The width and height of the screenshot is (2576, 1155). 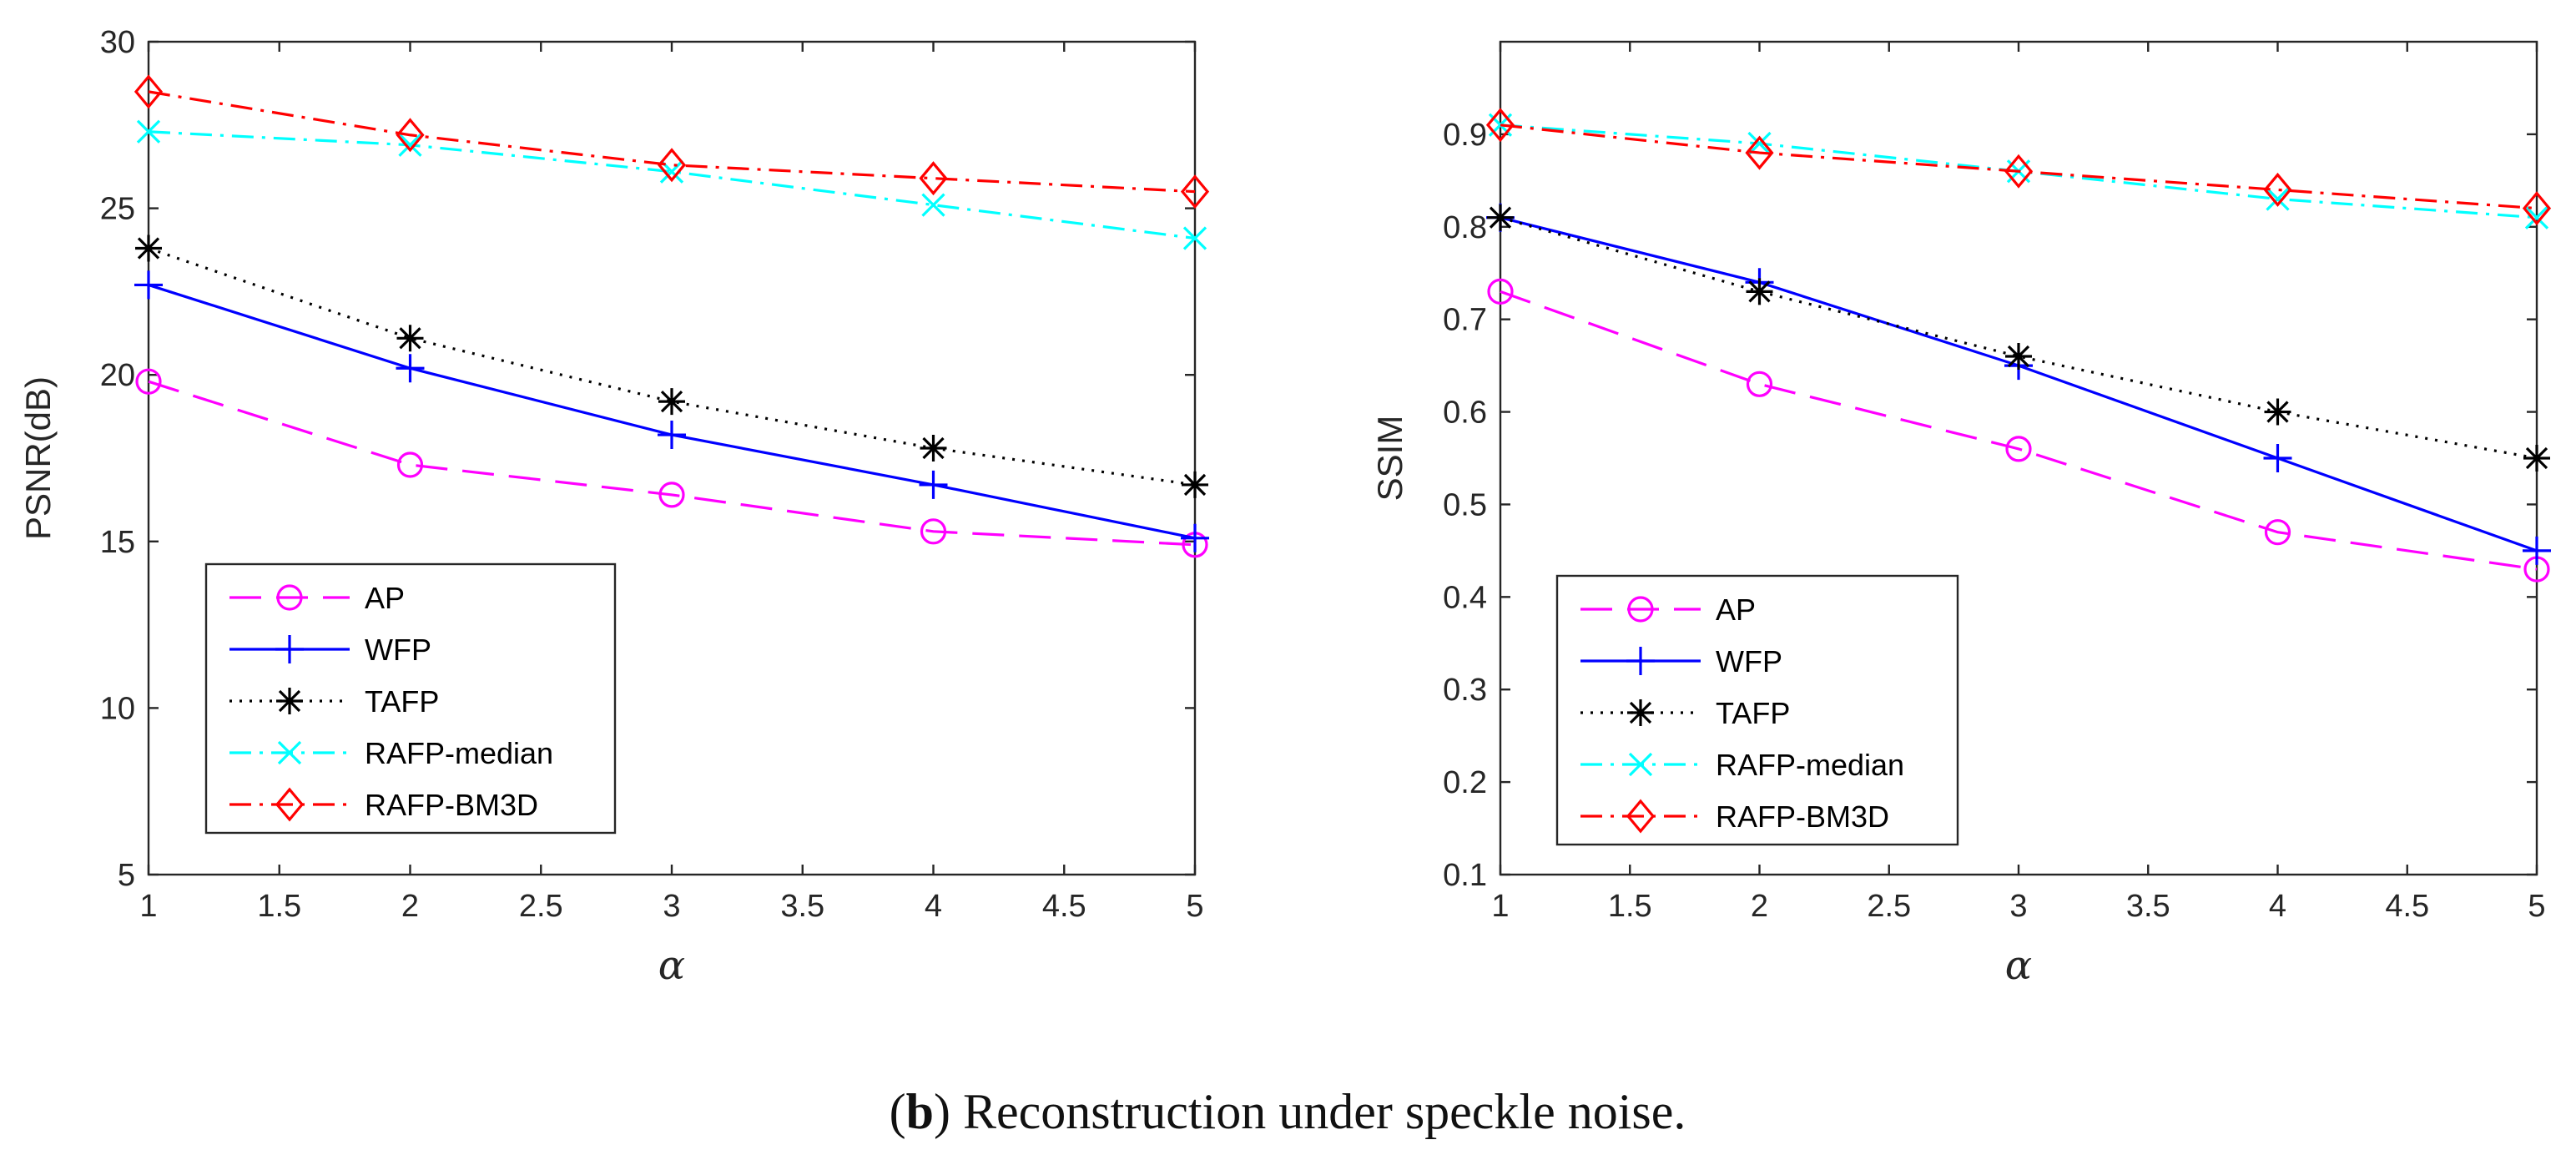 I want to click on figure-caption: (b) Reconstruction under speckle noise., so click(x=1288, y=1111).